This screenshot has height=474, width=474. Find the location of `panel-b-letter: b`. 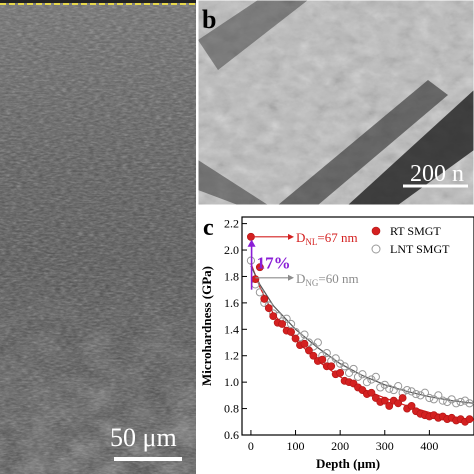

panel-b-letter: b is located at coordinates (209, 19).